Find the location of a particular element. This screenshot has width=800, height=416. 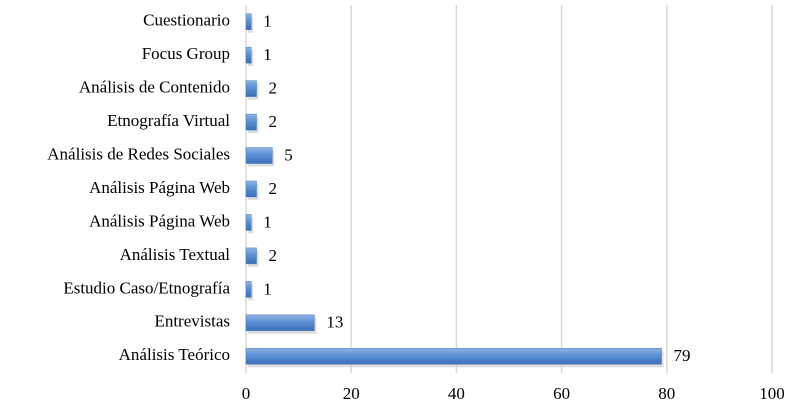

data-label: 13 is located at coordinates (334, 322).